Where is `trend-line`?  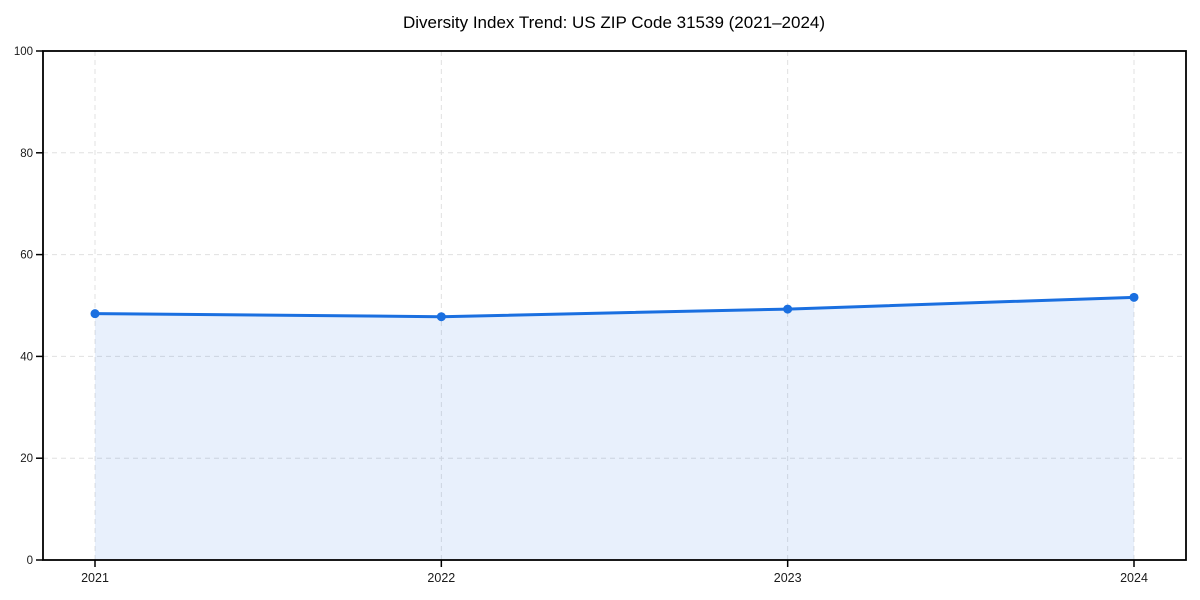 trend-line is located at coordinates (614, 307).